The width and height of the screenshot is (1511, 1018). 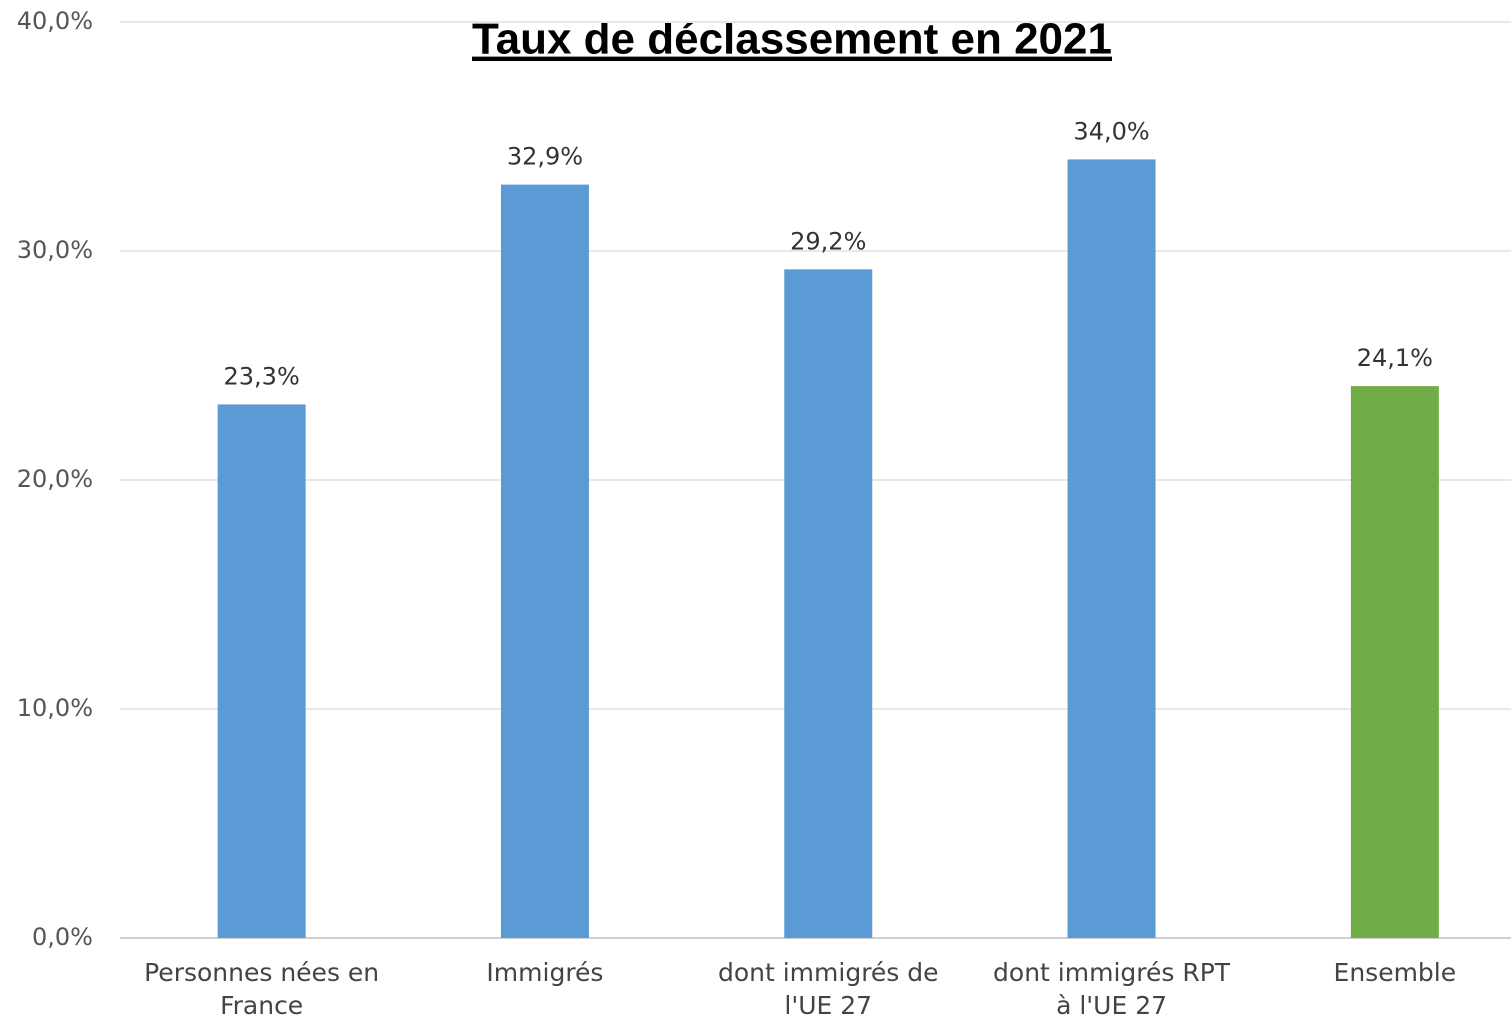 I want to click on x-tick-label: Immigrés, so click(x=545, y=972).